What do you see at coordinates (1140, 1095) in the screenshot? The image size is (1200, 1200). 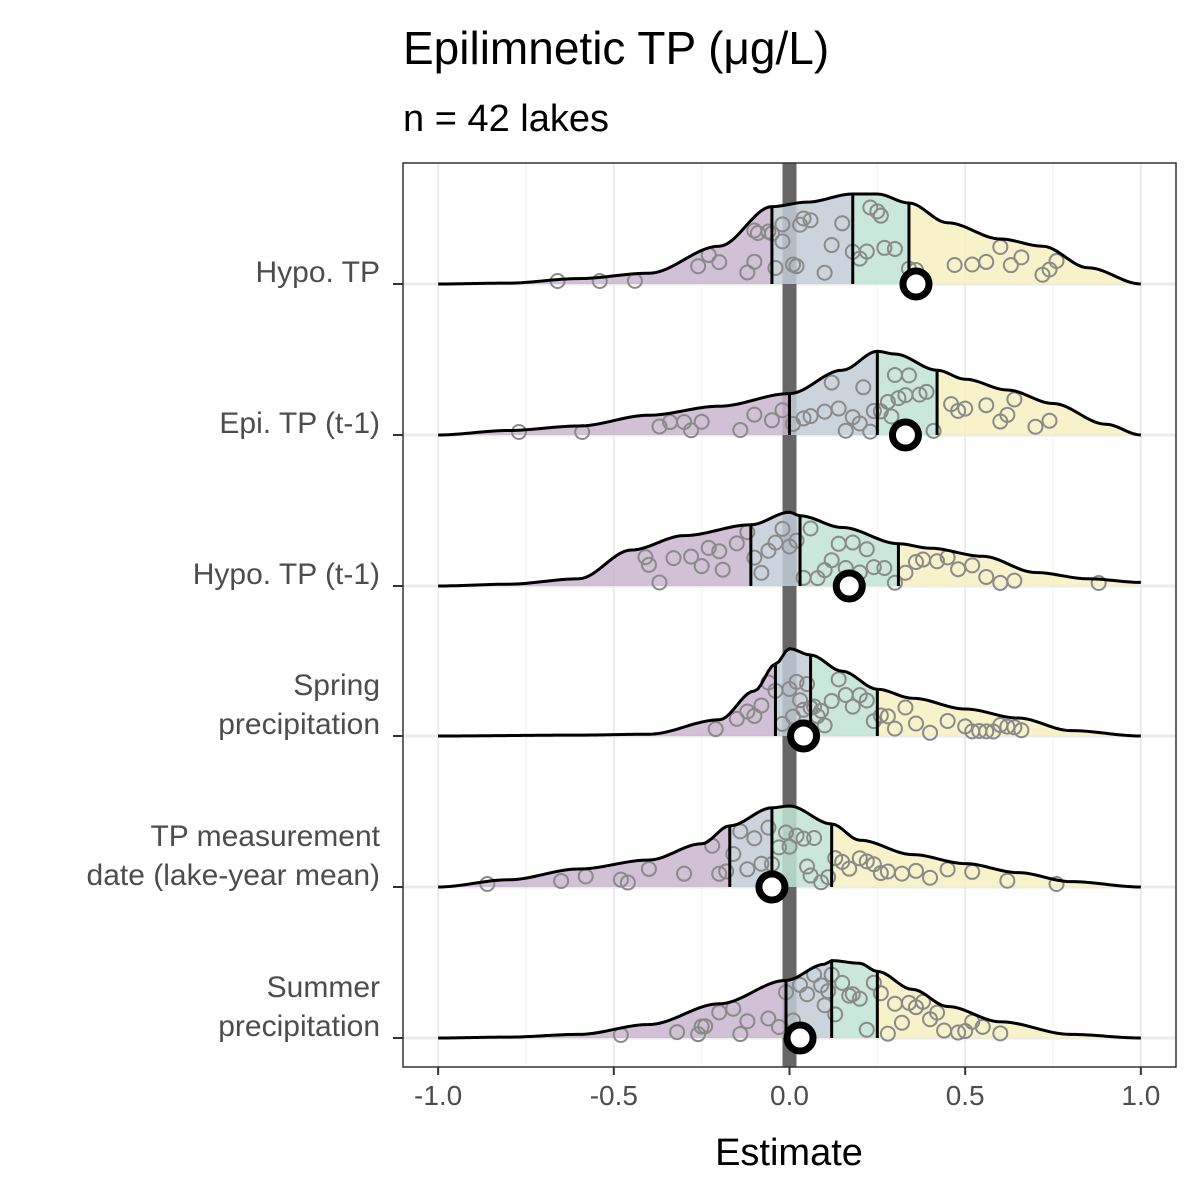 I see `x-tick-label: 1.0` at bounding box center [1140, 1095].